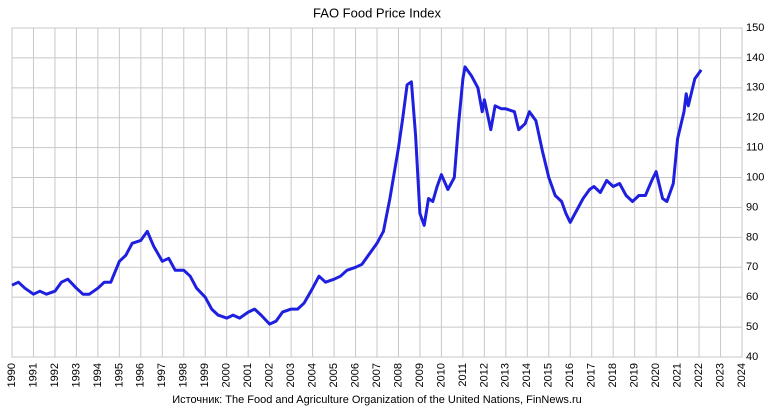  Describe the element at coordinates (677, 375) in the screenshot. I see `x-tick-label: 2021` at that location.